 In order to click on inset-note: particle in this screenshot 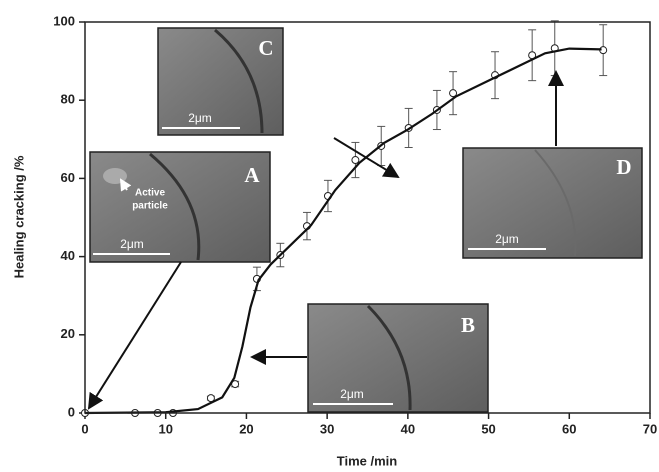, I will do `click(150, 206)`.